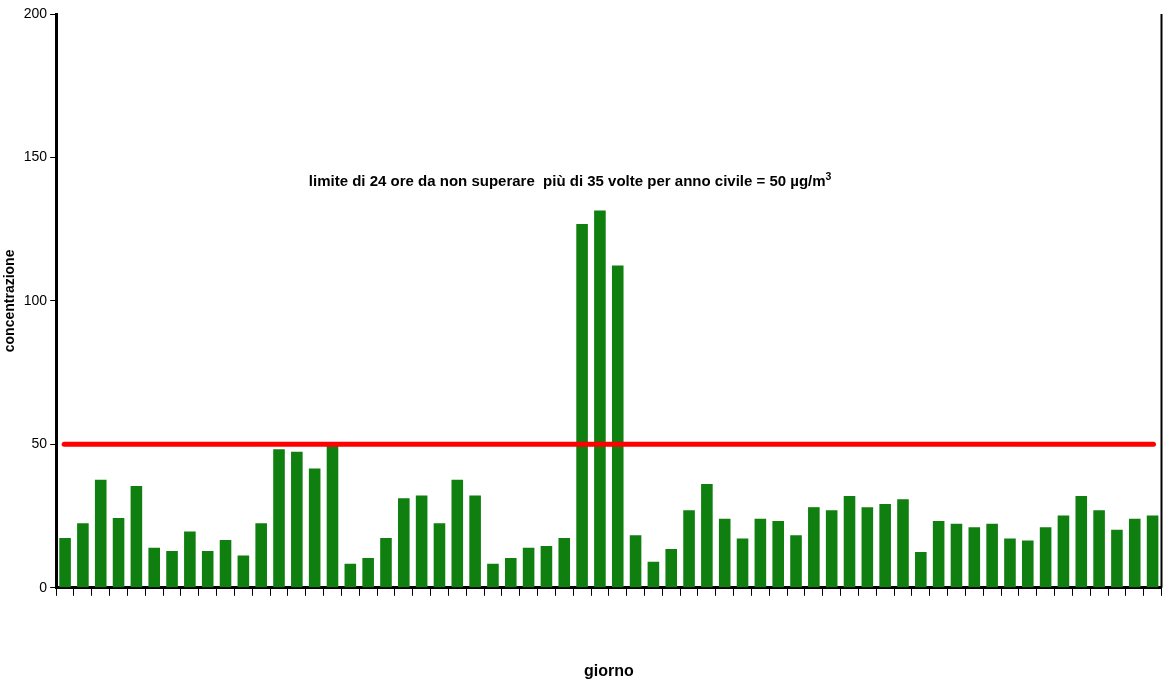 Image resolution: width=1170 pixels, height=685 pixels. Describe the element at coordinates (43, 586) in the screenshot. I see `y-tick-label: 0` at that location.